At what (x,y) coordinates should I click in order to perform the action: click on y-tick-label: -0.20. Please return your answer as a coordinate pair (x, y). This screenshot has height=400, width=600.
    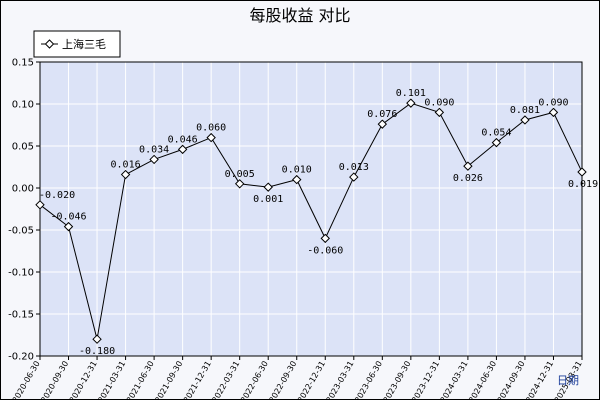
    Looking at the image, I should click on (21, 357).